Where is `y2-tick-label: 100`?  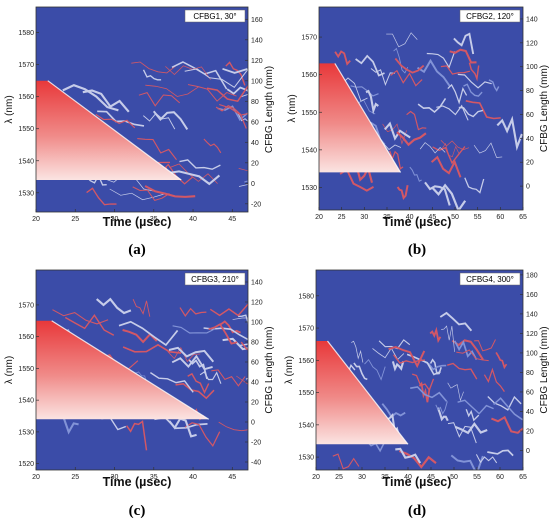
y2-tick-label: 100 is located at coordinates (532, 67).